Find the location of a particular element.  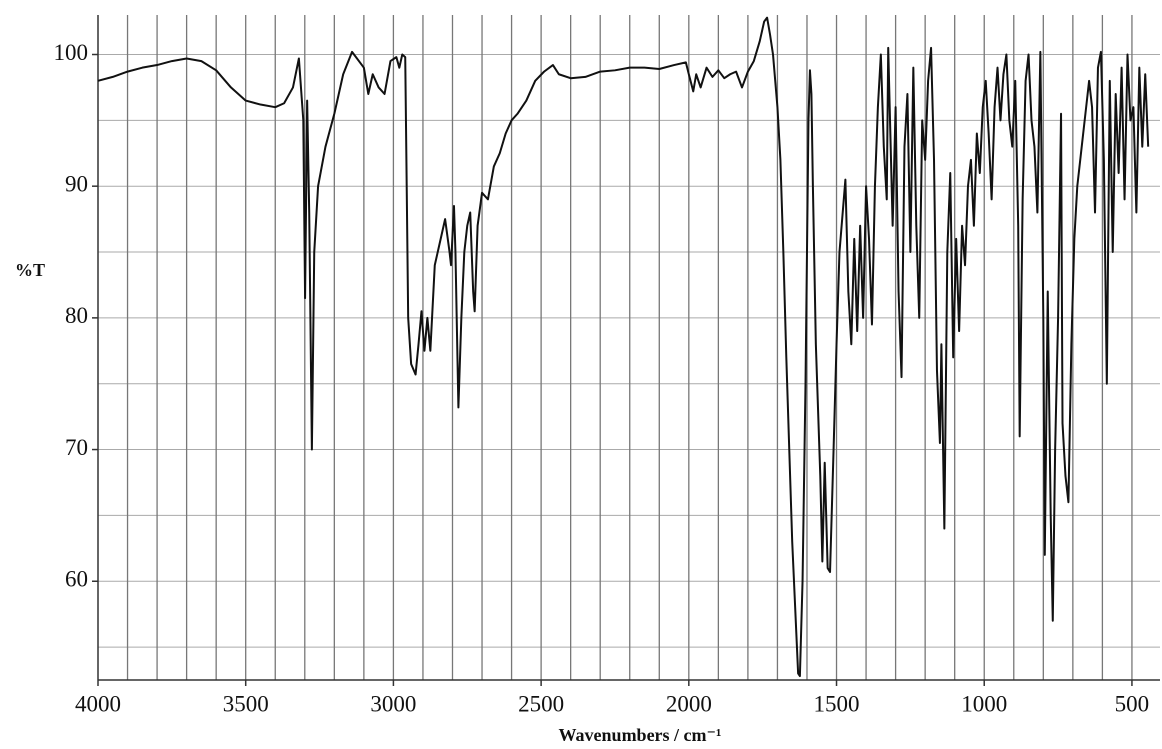

y-tick-label: 70 is located at coordinates (76, 447).